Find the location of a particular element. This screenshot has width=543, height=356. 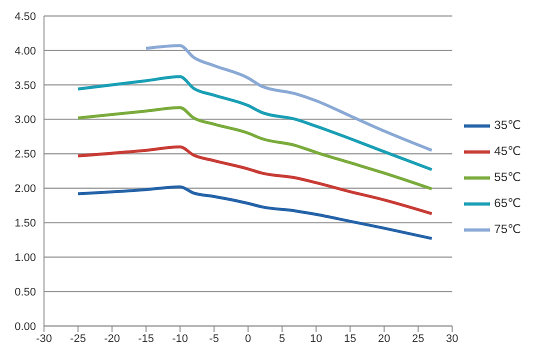

x-tick-label: 0 is located at coordinates (248, 338).